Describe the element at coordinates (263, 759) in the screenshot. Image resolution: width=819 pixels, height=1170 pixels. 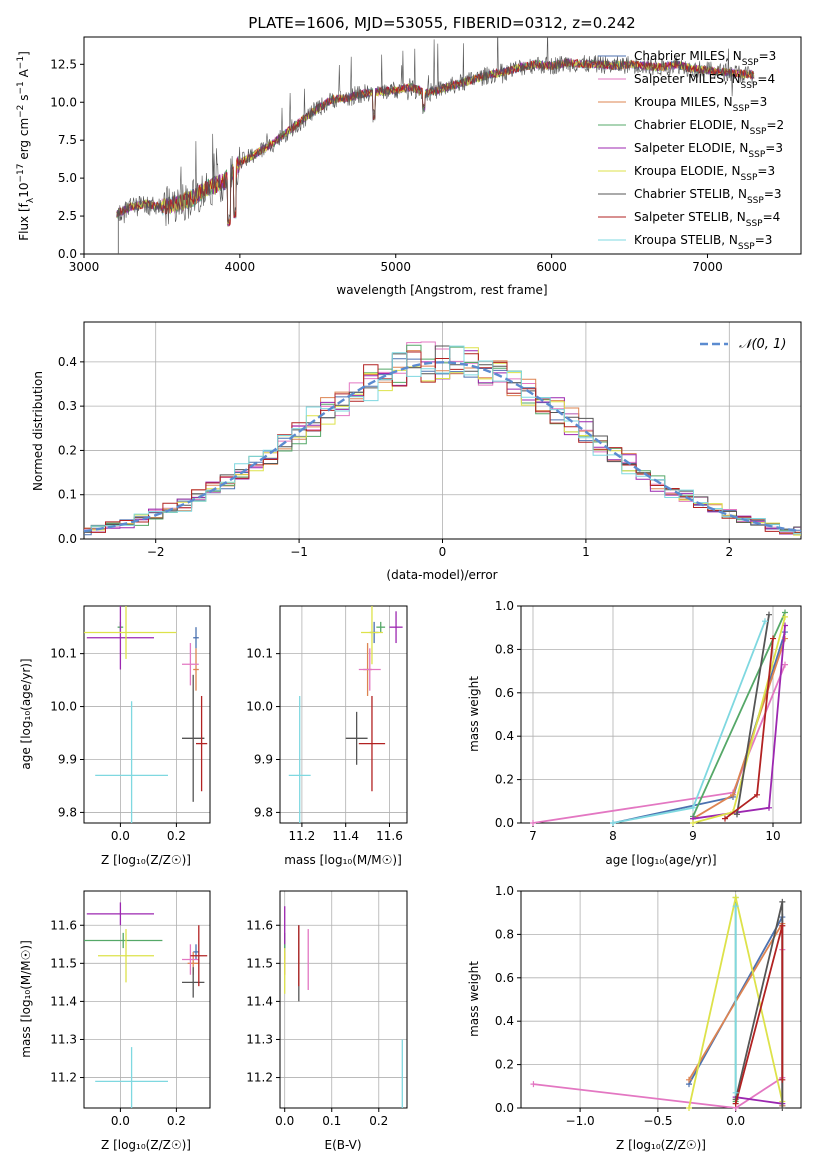
I see `age-mass-panel-ytick-label: 9.9` at that location.